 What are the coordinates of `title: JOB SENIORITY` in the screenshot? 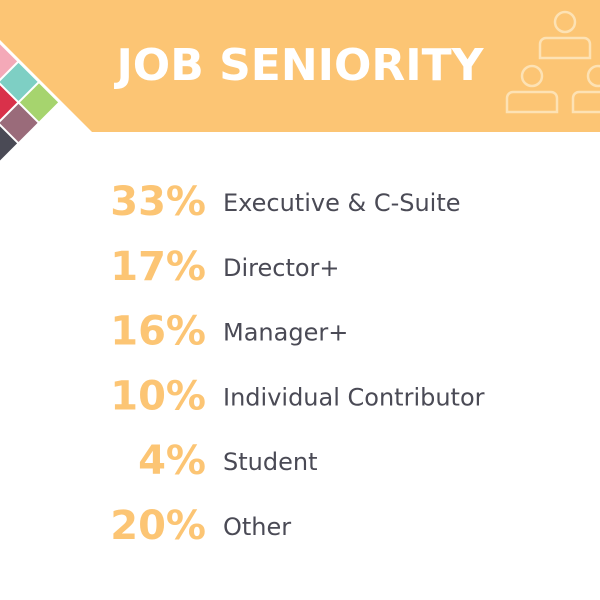 It's located at (298, 65).